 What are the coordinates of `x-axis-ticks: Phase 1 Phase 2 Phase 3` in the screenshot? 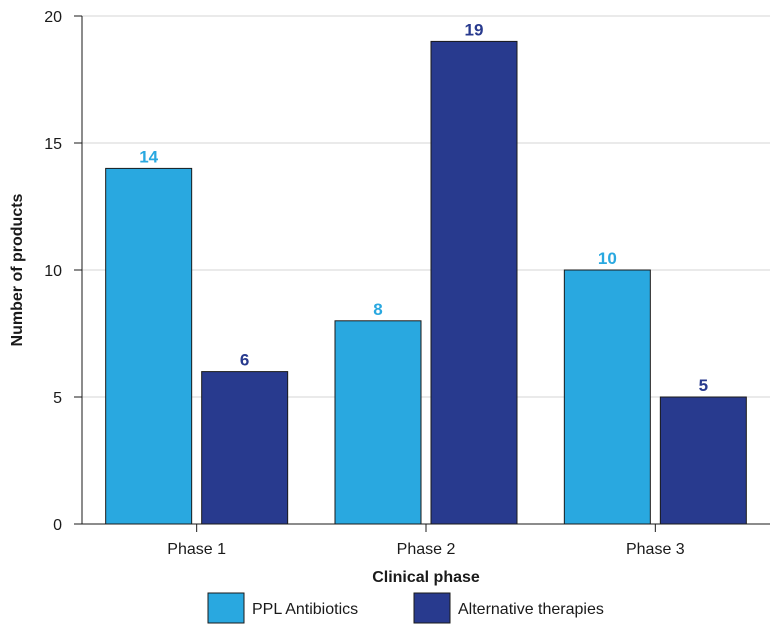 It's located at (426, 541).